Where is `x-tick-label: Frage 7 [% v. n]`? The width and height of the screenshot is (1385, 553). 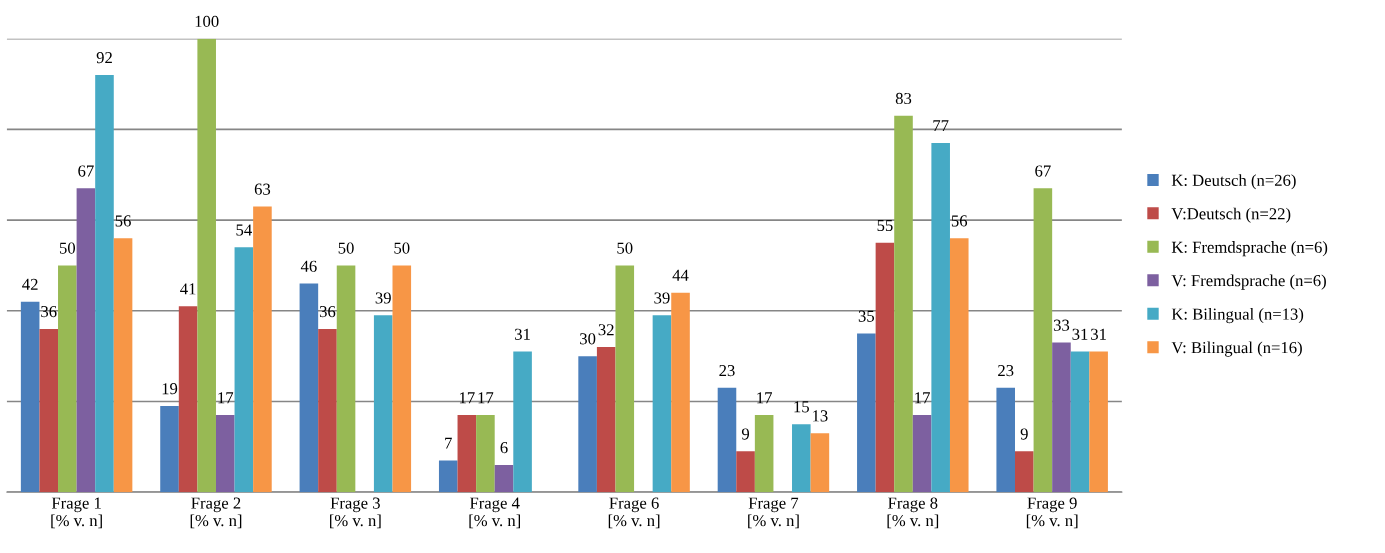
x-tick-label: Frage 7 [% v. n] is located at coordinates (773, 513).